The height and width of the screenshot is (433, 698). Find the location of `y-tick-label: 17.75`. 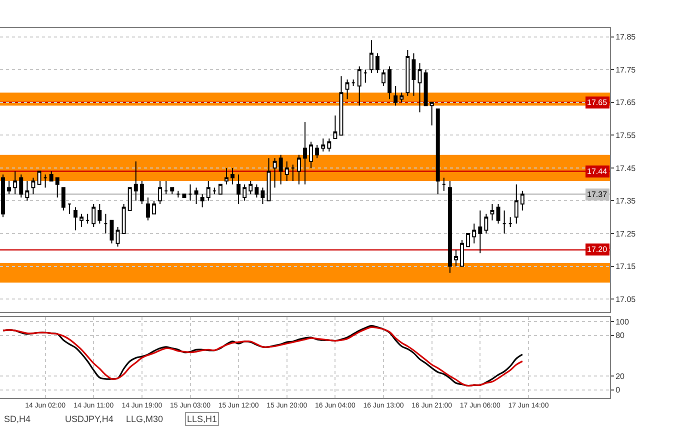

y-tick-label: 17.75 is located at coordinates (626, 69).